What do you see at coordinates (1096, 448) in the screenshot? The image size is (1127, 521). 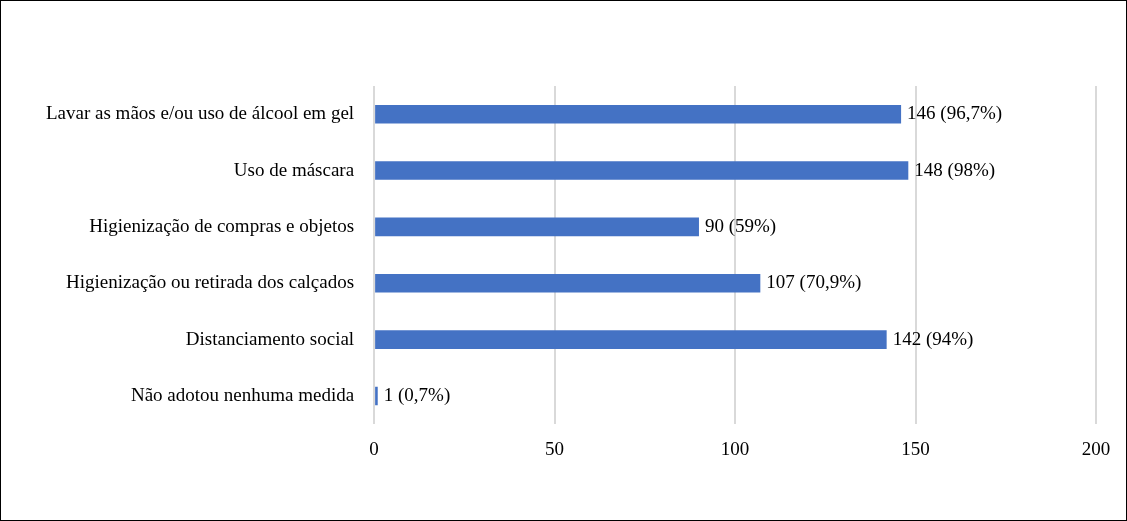 I see `x-tick-label: 200` at bounding box center [1096, 448].